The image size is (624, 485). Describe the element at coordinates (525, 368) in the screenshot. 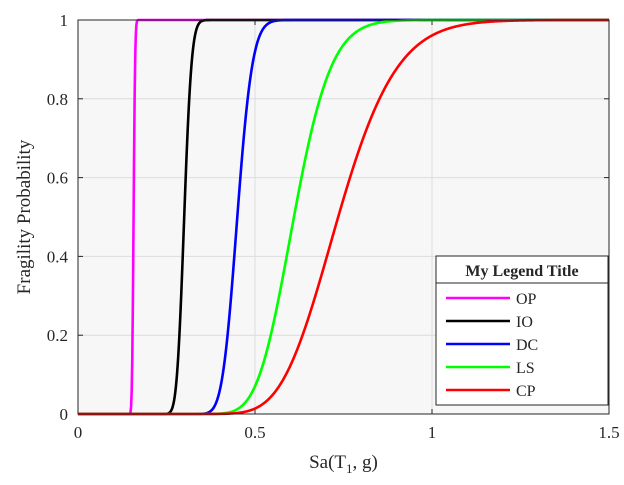

I see `legend-label-ls: LS` at that location.